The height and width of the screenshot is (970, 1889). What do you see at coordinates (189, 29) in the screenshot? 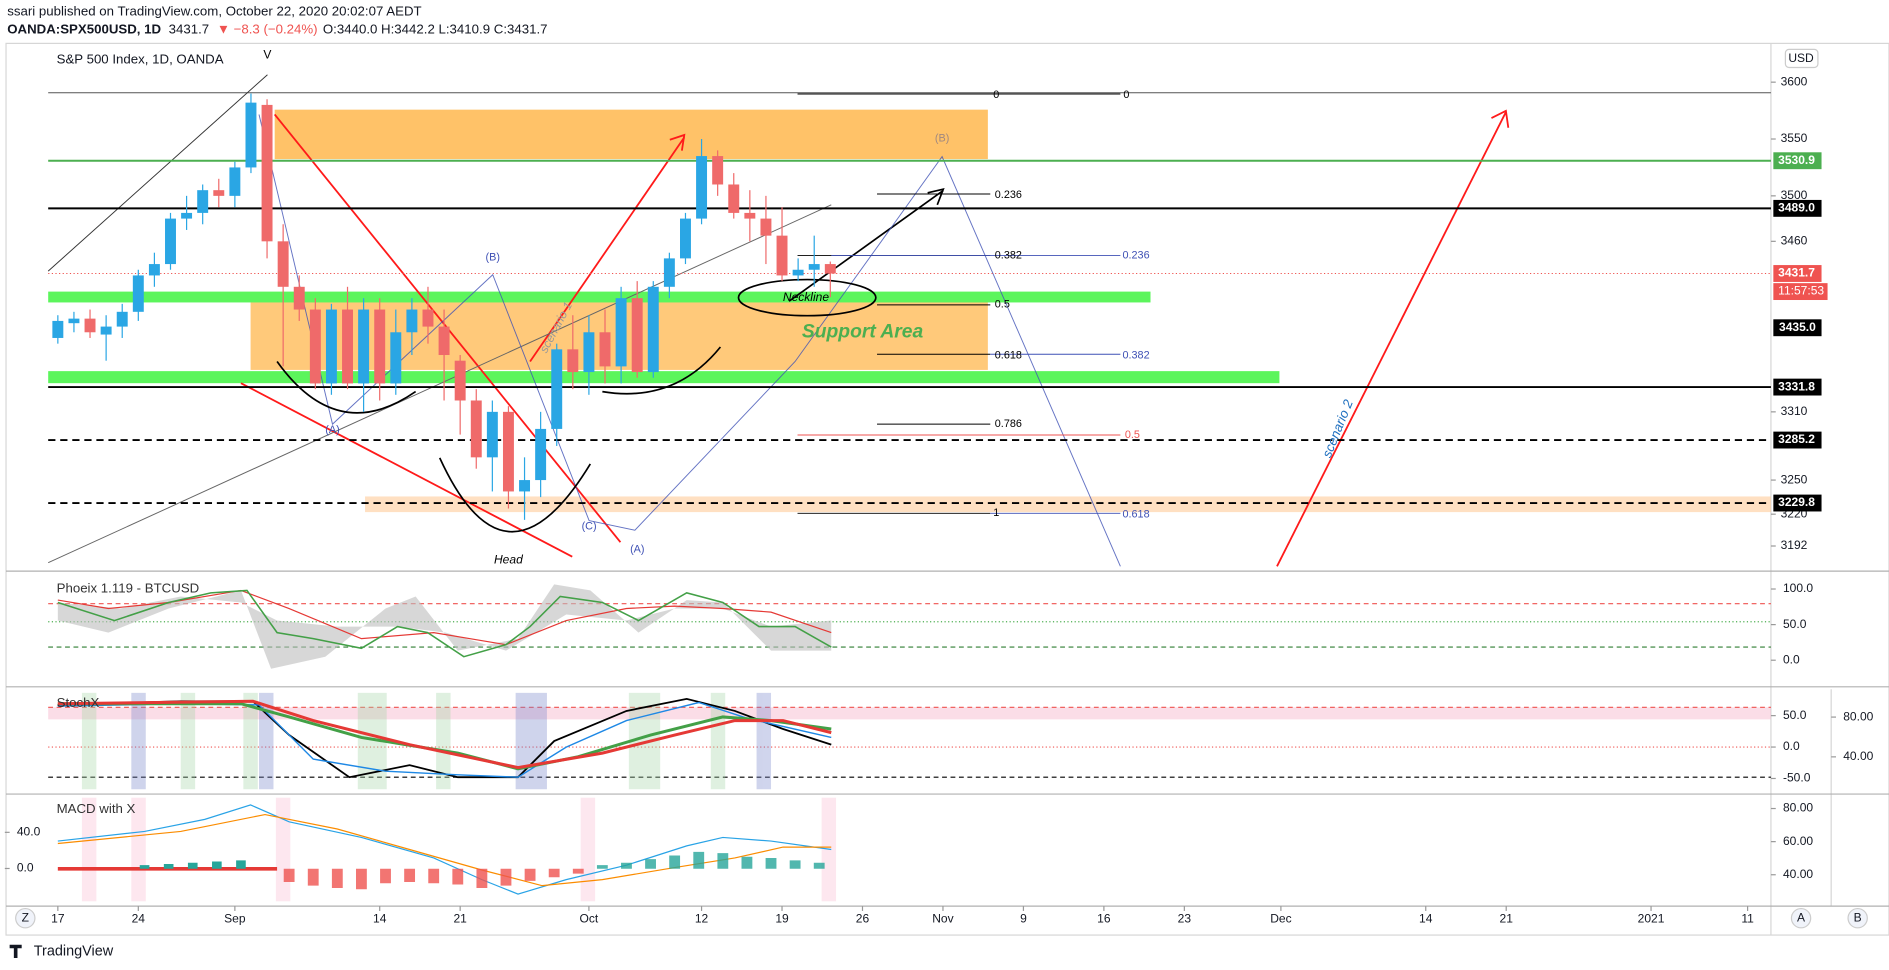
I see `last-price: 3431.7` at bounding box center [189, 29].